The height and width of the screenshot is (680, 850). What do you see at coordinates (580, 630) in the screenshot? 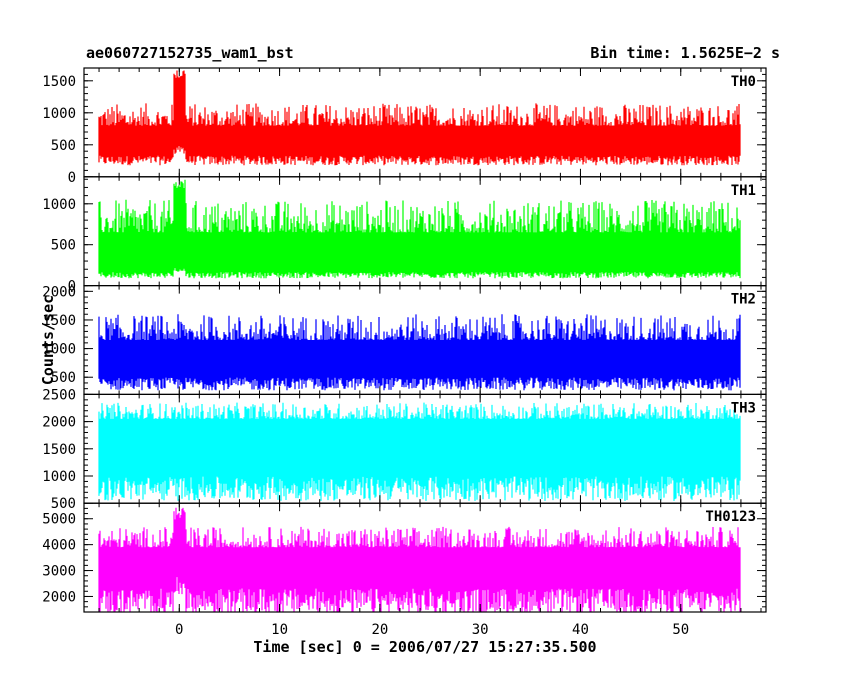
I see `x-tick-label: 40` at bounding box center [580, 630].